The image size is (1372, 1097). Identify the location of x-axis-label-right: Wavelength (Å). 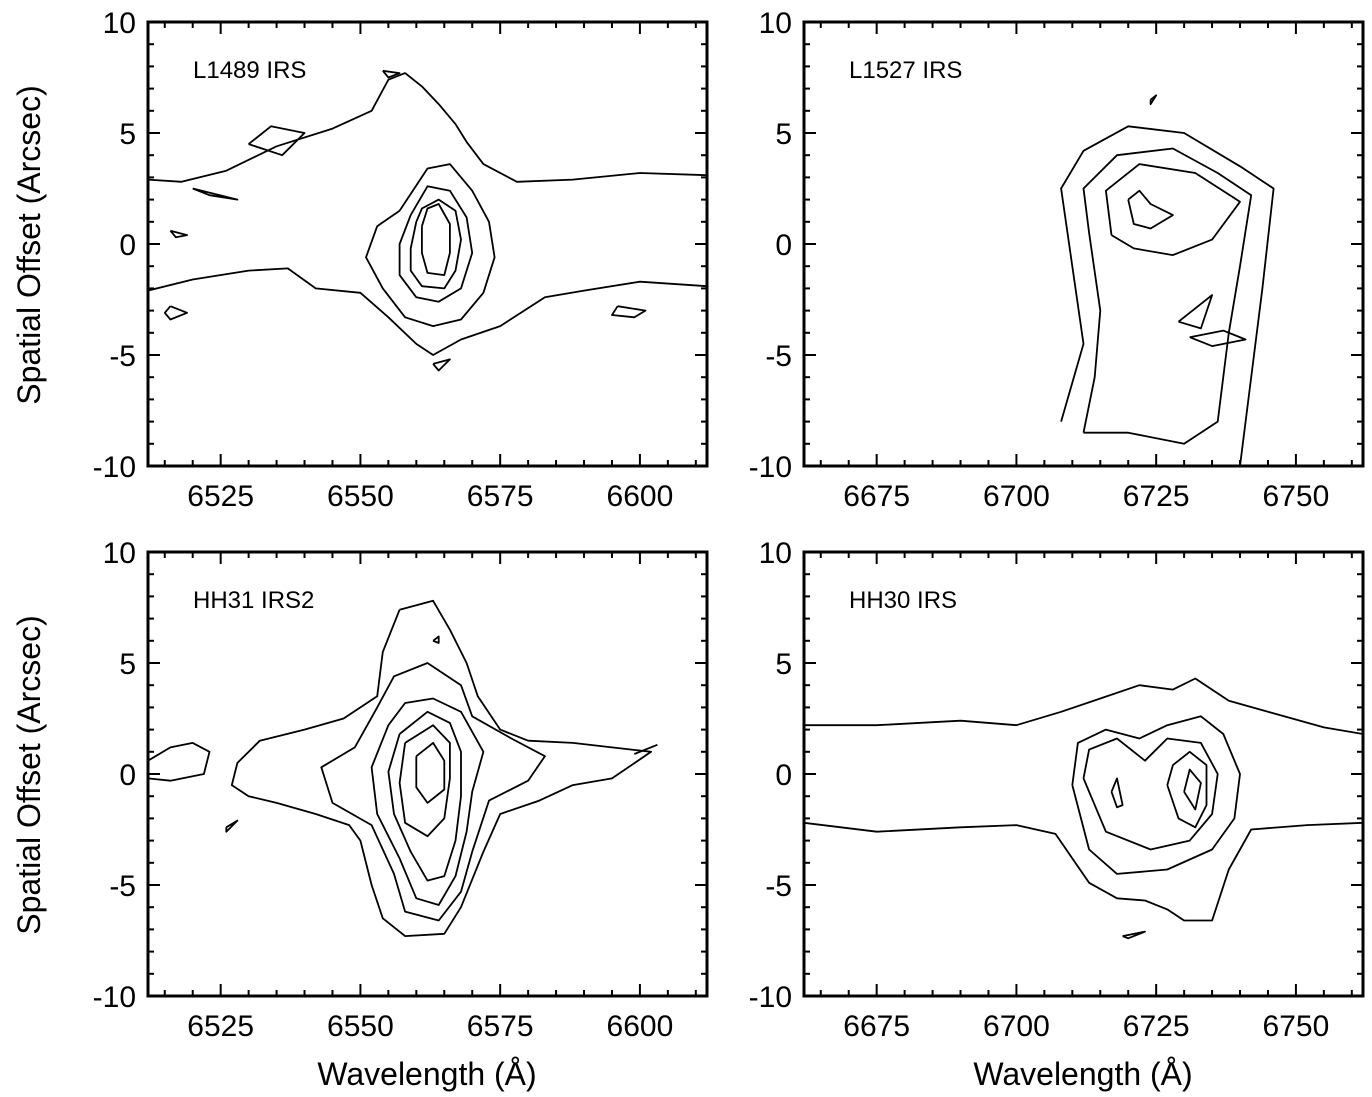
(1082, 1074).